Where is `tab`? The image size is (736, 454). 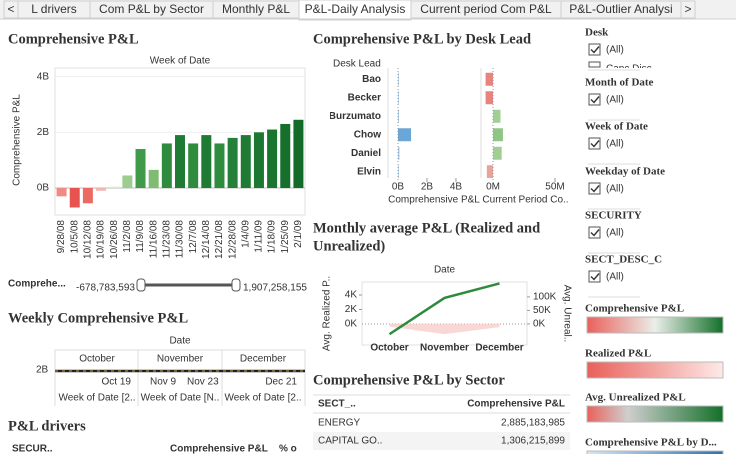
tab is located at coordinates (688, 9).